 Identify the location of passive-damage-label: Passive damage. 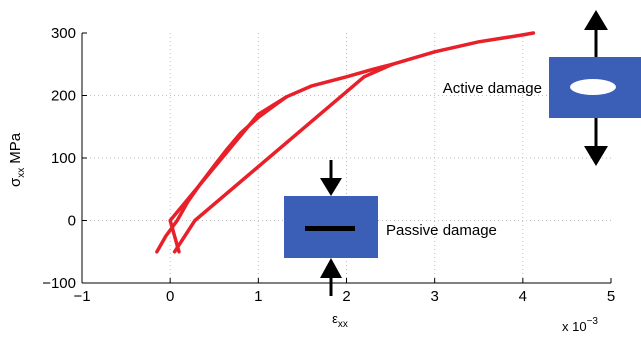
(441, 230).